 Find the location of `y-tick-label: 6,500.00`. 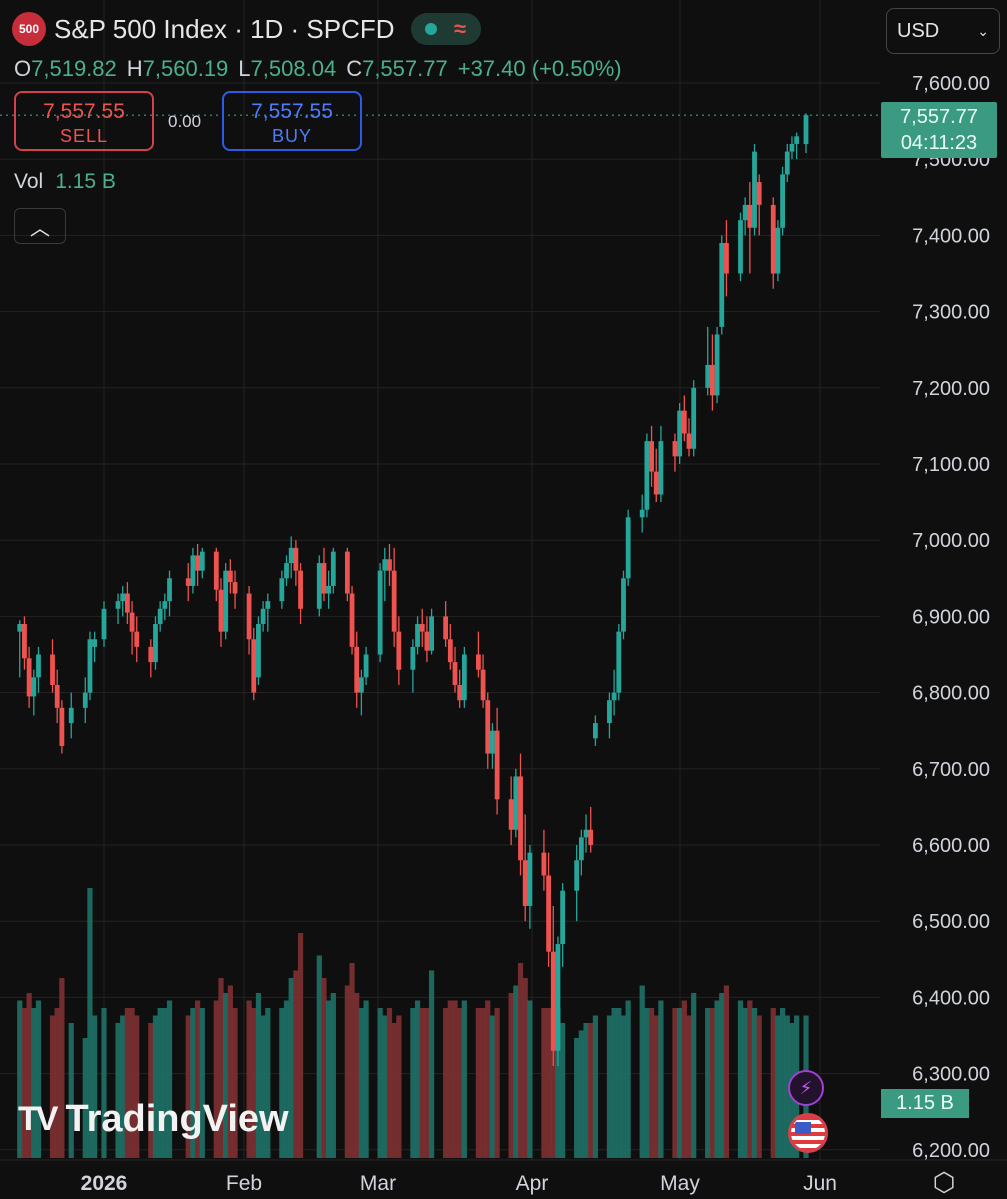

y-tick-label: 6,500.00 is located at coordinates (951, 922).